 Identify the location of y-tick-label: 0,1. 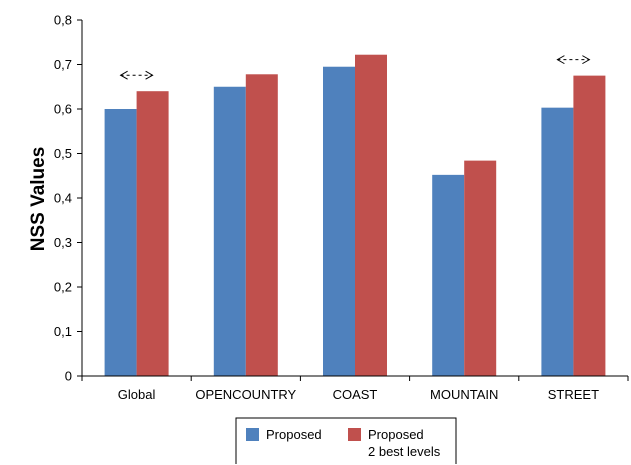
(63, 331).